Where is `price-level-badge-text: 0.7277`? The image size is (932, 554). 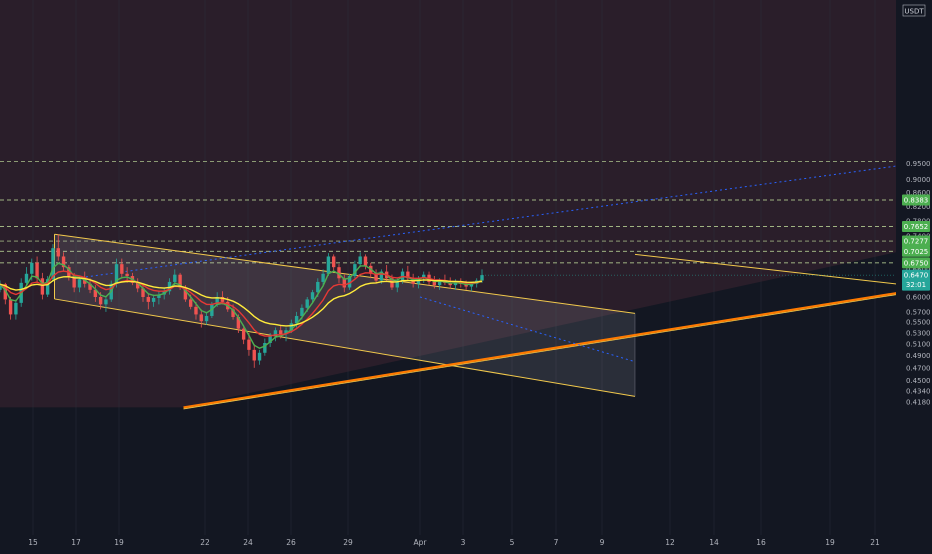
price-level-badge-text: 0.7277 is located at coordinates (916, 242).